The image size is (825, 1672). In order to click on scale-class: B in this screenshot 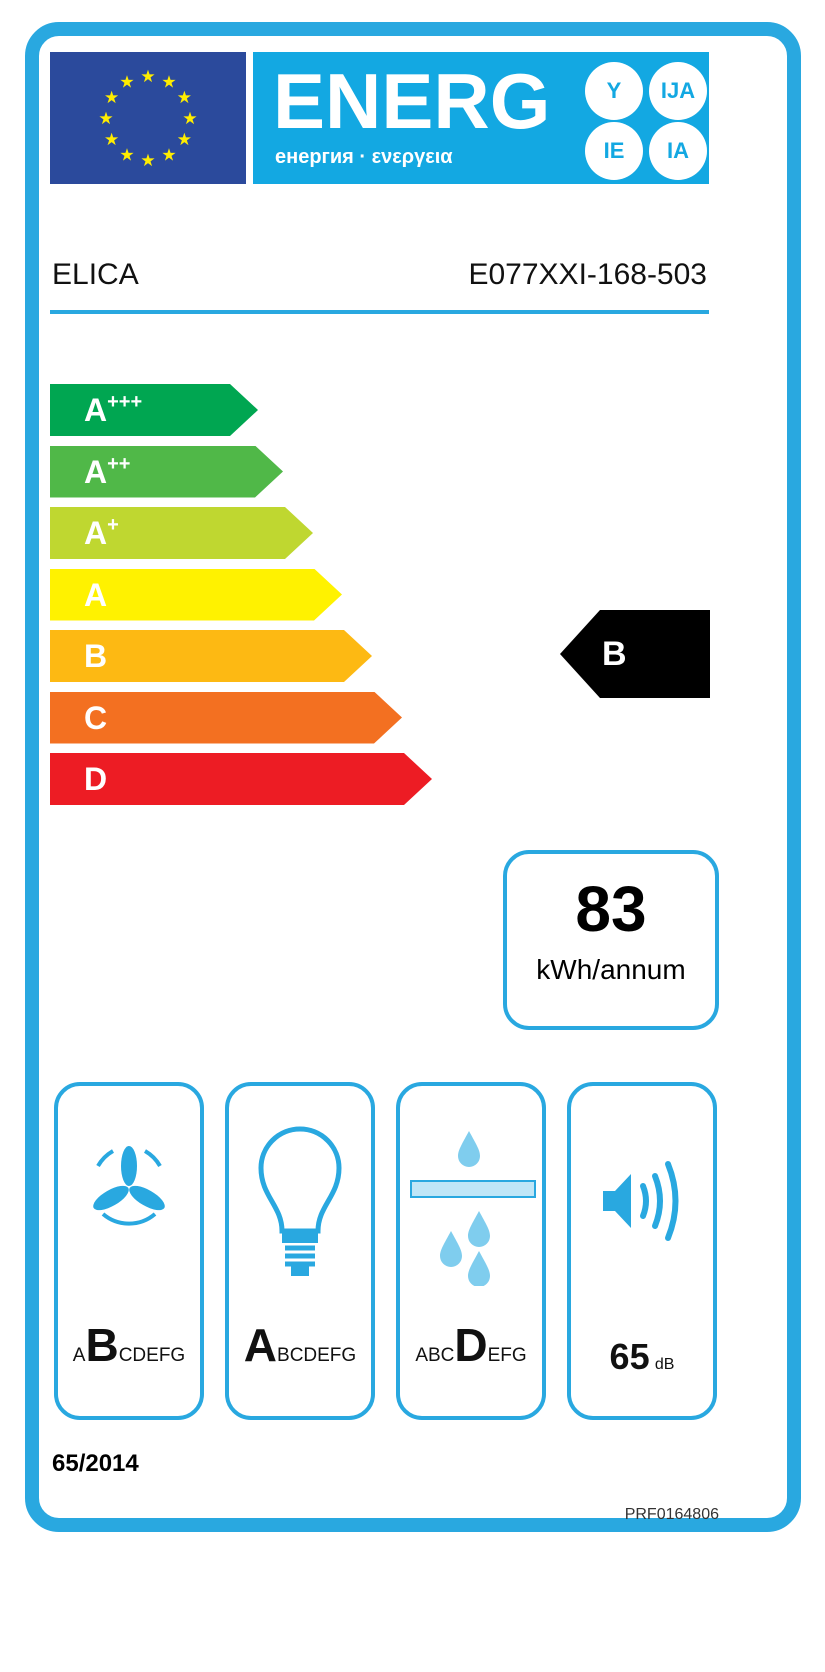, I will do `click(102, 1345)`.